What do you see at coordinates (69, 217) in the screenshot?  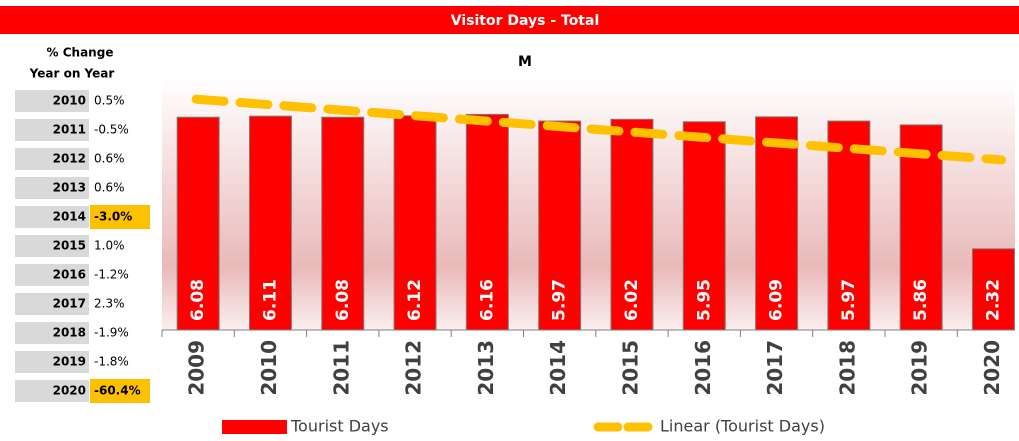 I see `year: 2014` at bounding box center [69, 217].